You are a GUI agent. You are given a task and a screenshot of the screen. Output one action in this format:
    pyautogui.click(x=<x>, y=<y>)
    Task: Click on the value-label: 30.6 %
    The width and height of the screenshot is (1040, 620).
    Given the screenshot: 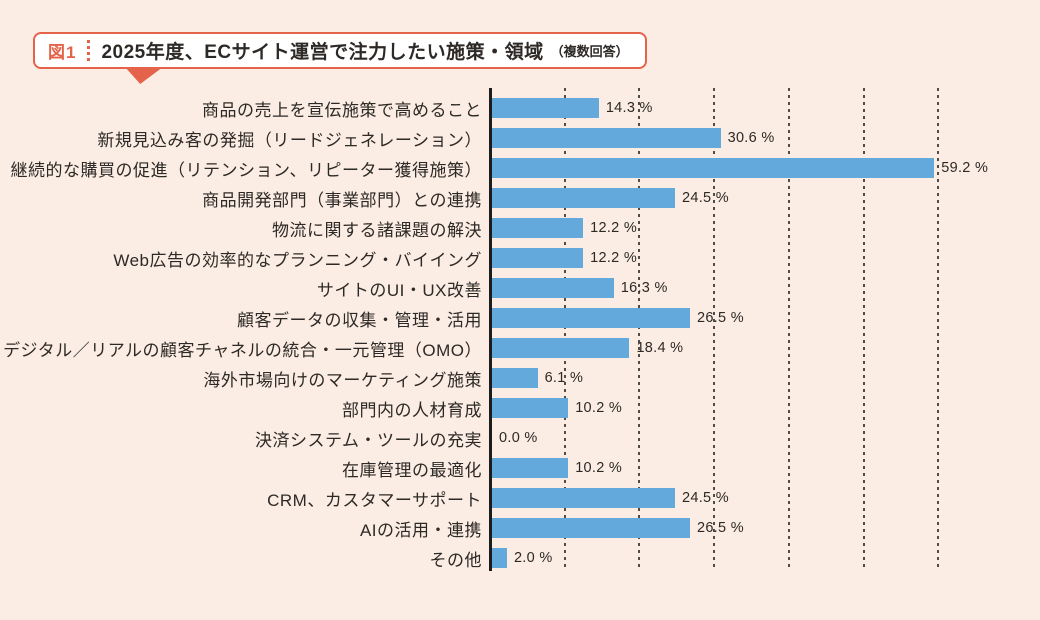 What is the action you would take?
    pyautogui.click(x=751, y=138)
    